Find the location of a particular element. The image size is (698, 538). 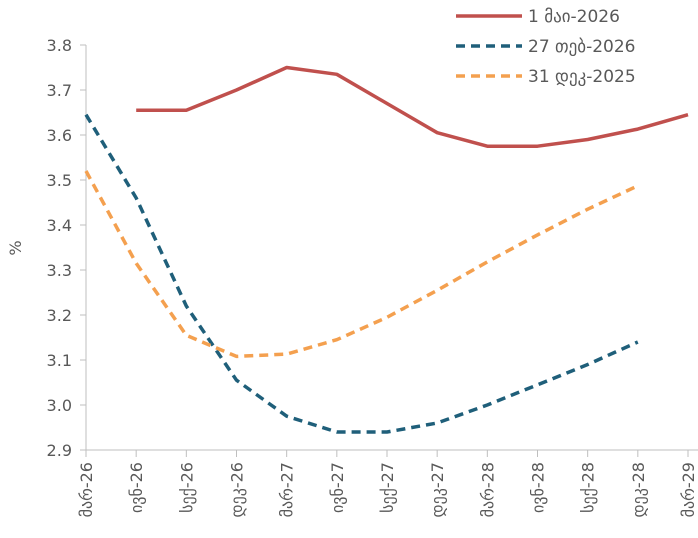

x-tick-label: ივნ-28 is located at coordinates (538, 487).